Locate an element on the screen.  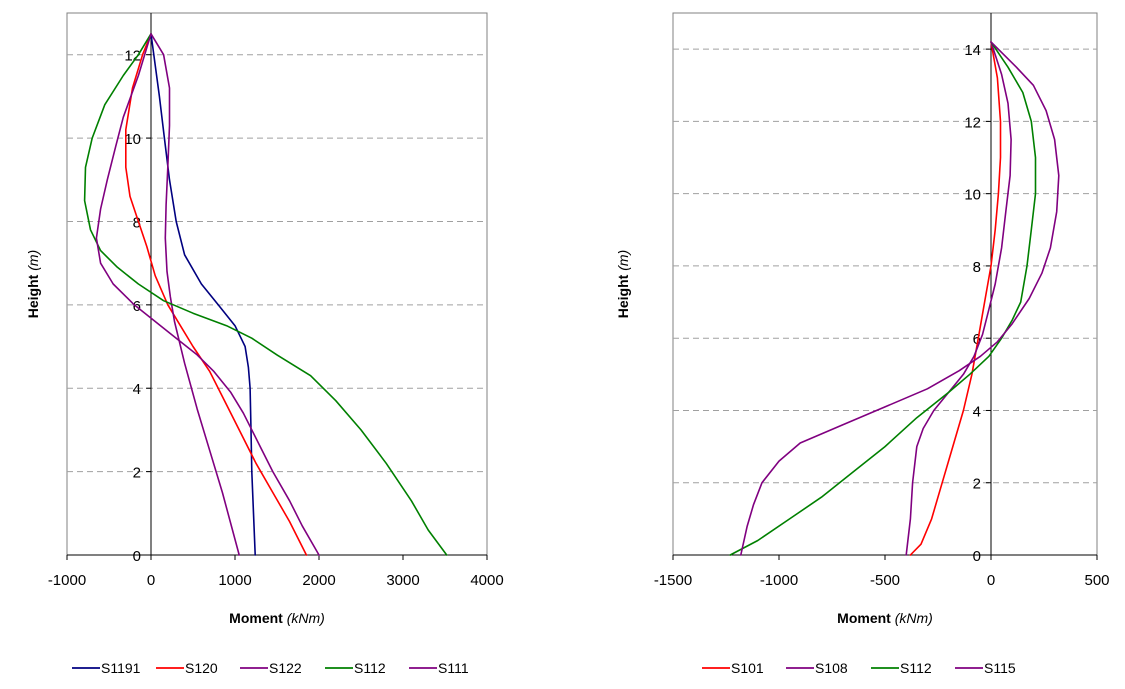
x-tick-label: 2000 is located at coordinates (318, 580).